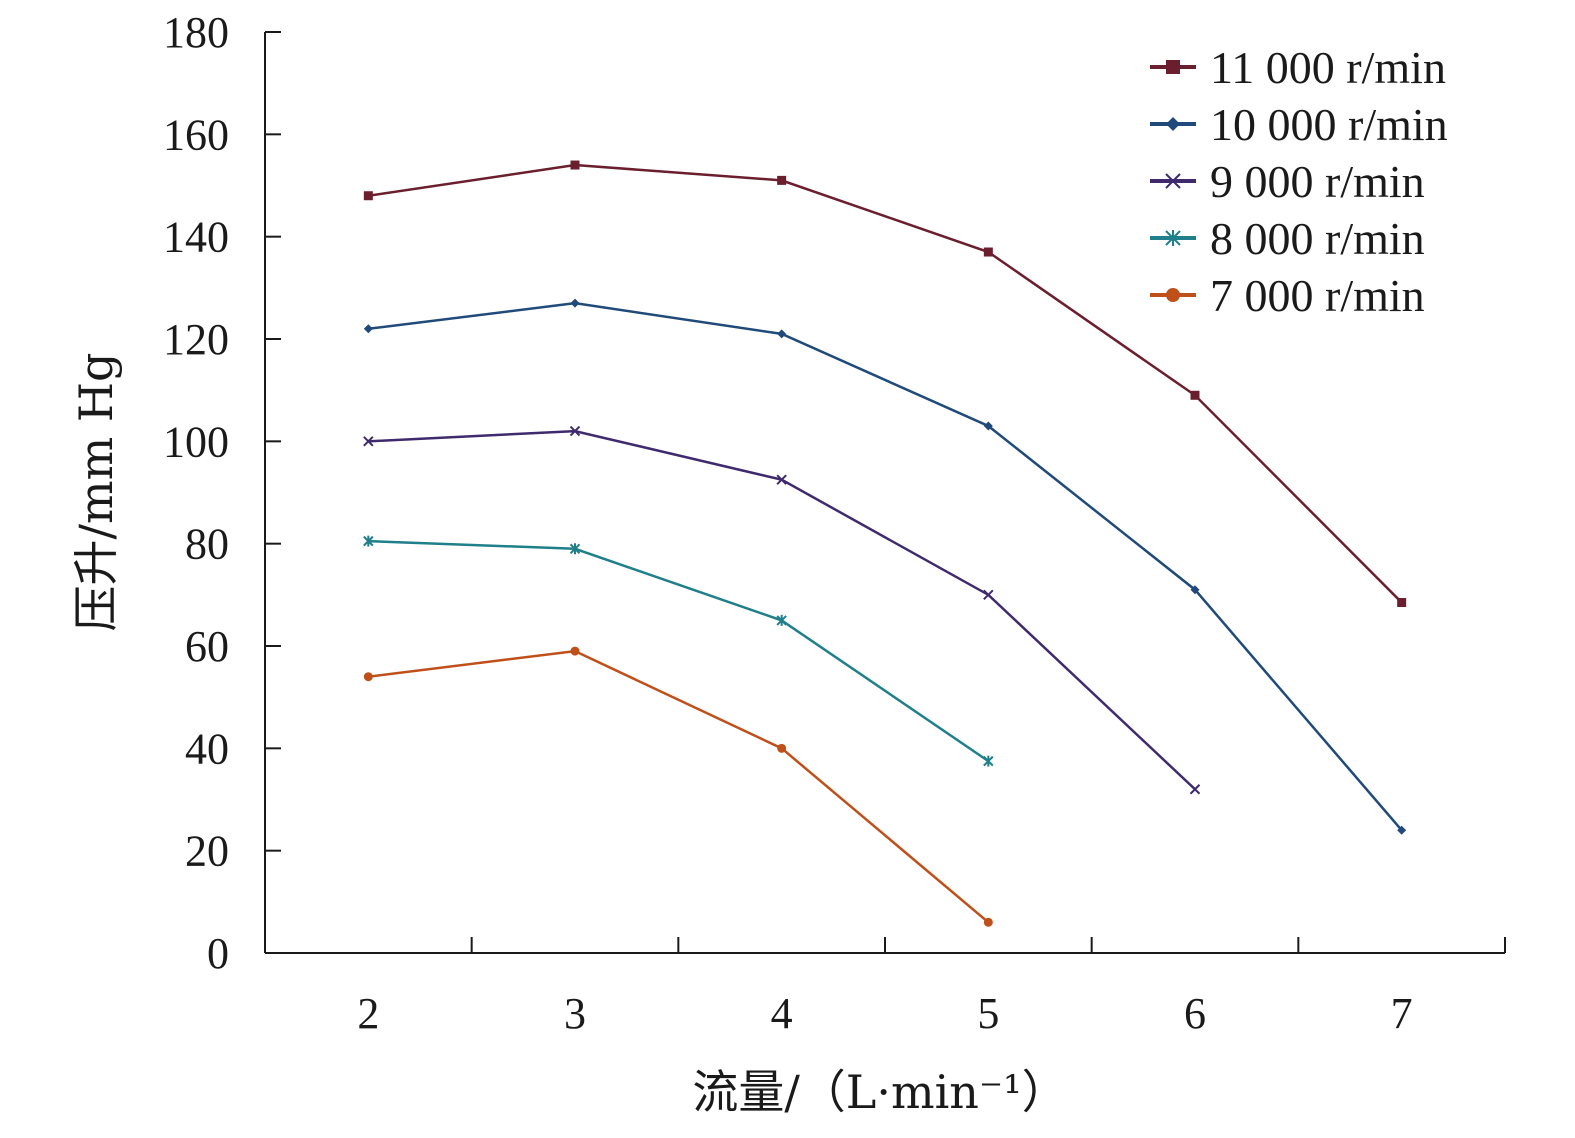 This screenshot has width=1575, height=1138. What do you see at coordinates (218, 953) in the screenshot?
I see `y-tick-label: 0` at bounding box center [218, 953].